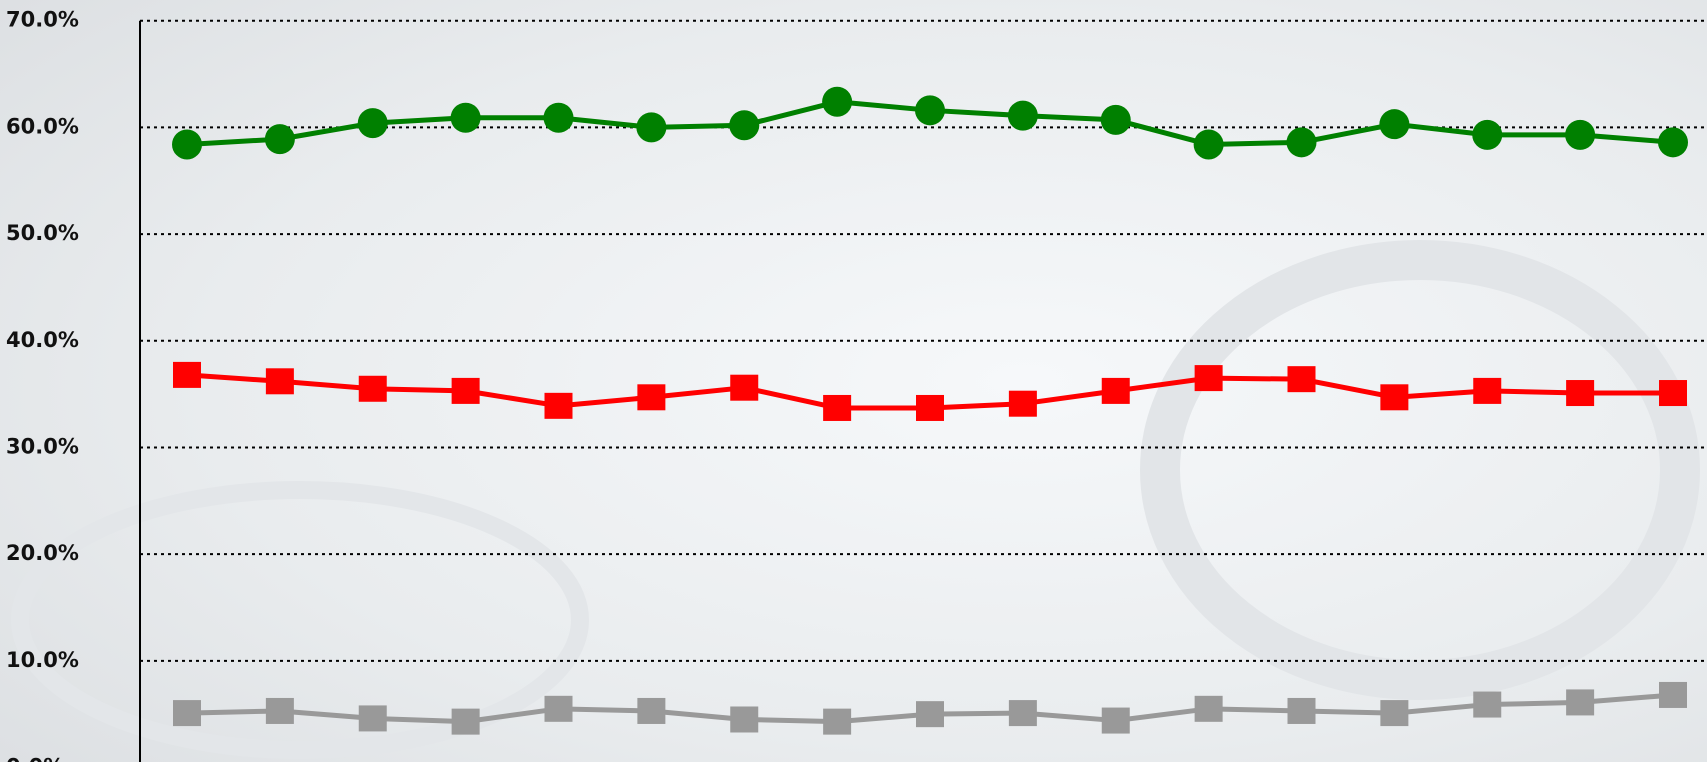  I want to click on y-tick-label: 50.0%, so click(42, 233).